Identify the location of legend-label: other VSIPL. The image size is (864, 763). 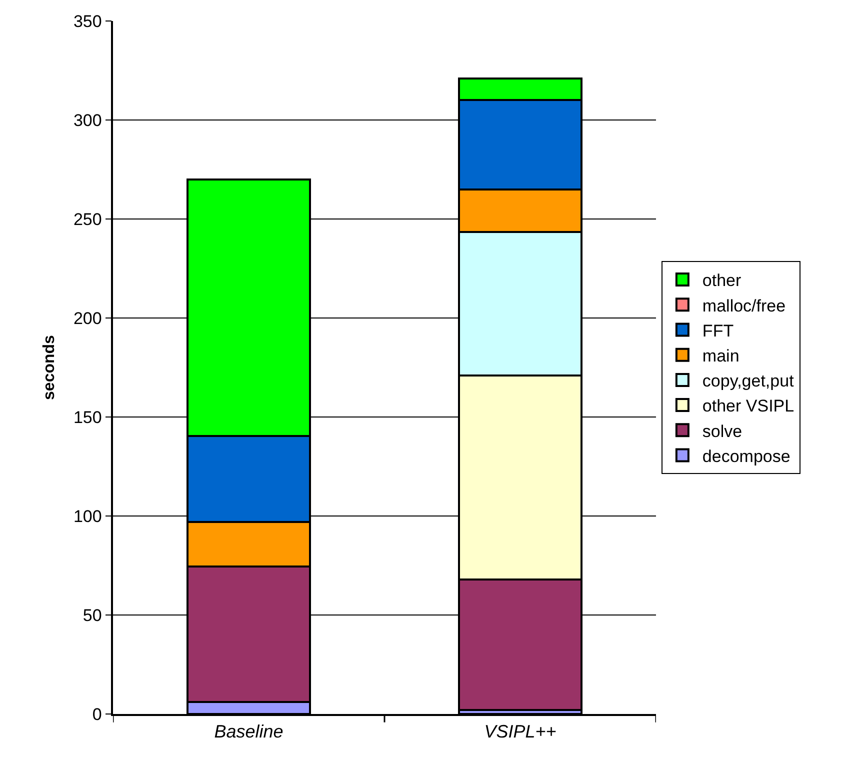
(748, 406).